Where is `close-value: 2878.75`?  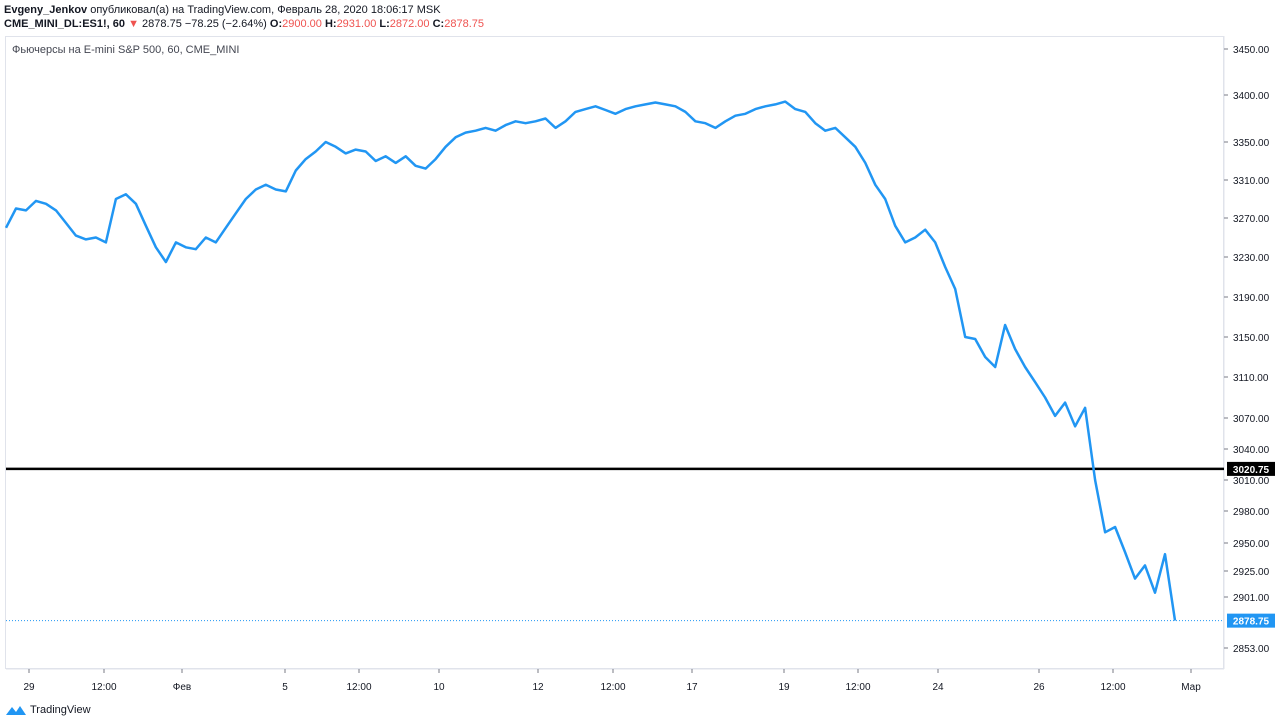 close-value: 2878.75 is located at coordinates (464, 24).